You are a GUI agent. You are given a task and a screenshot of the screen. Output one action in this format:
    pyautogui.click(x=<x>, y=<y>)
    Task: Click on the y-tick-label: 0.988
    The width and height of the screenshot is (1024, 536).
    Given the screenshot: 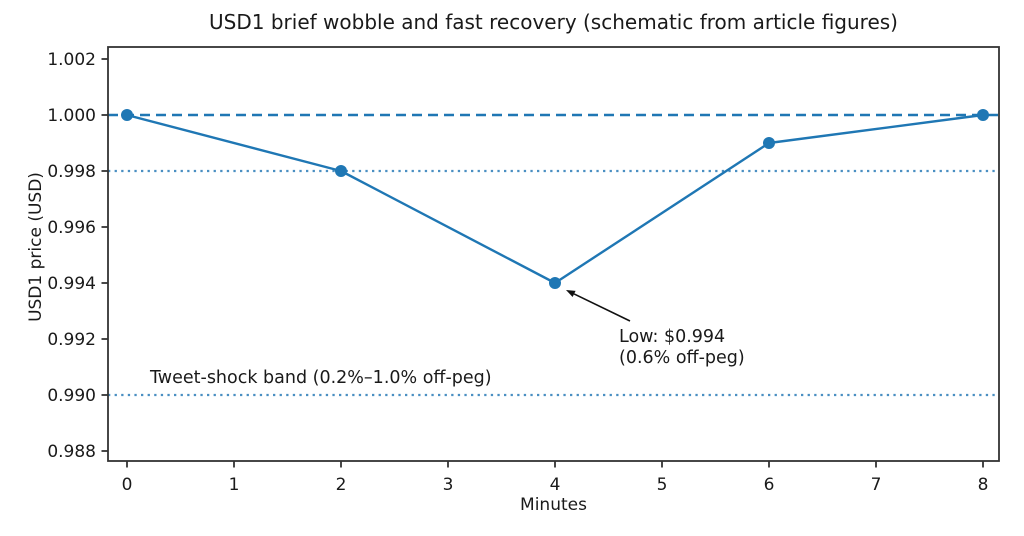 What is the action you would take?
    pyautogui.click(x=71, y=452)
    